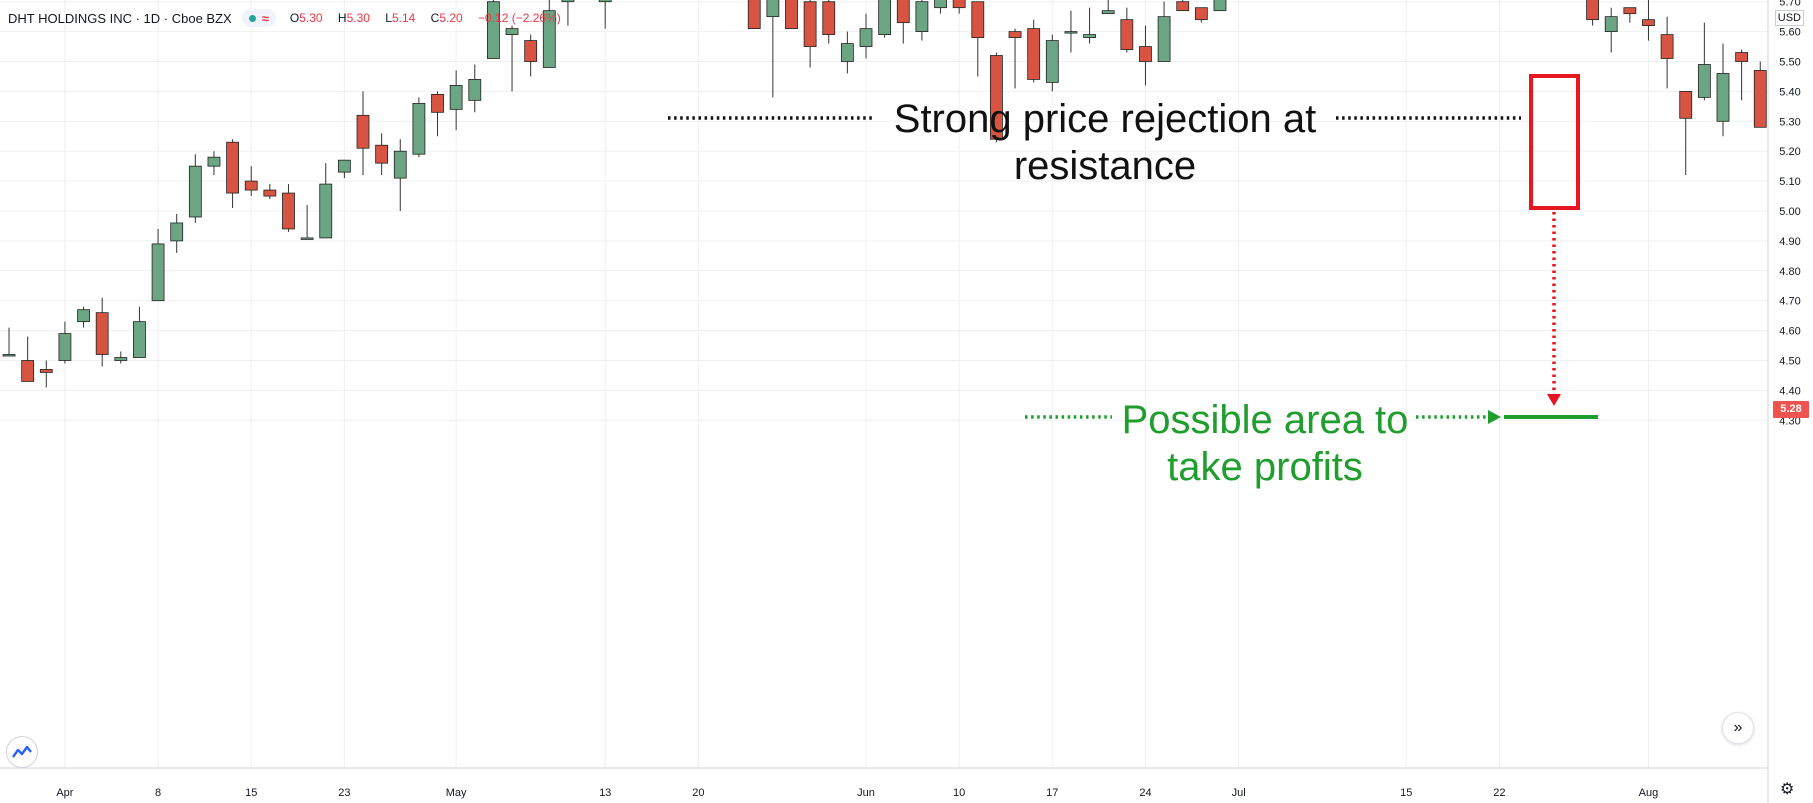  Describe the element at coordinates (1789, 272) in the screenshot. I see `price-tick-label: 4.80` at that location.